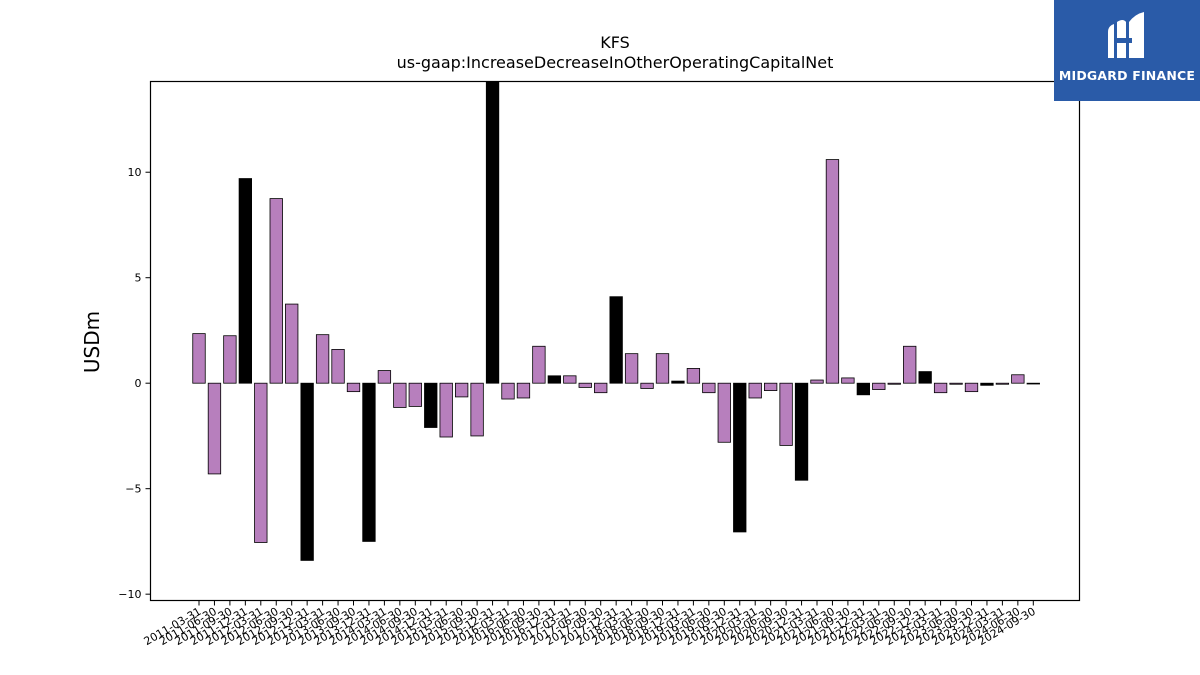 This screenshot has height=675, width=1200. I want to click on brand-name: MIDGARD FINANCE, so click(1127, 75).